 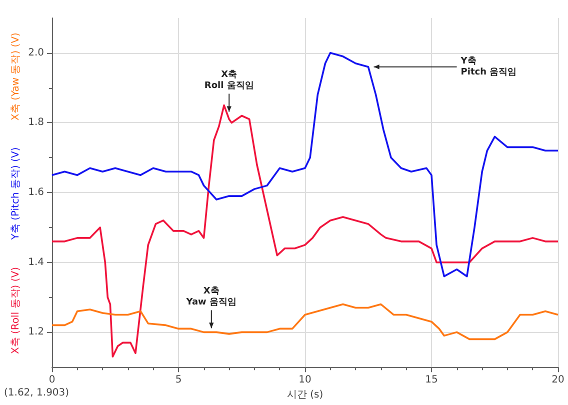 What do you see at coordinates (16, 76) in the screenshot?
I see `text: X축 (Yaw 동작) (V)` at bounding box center [16, 76].